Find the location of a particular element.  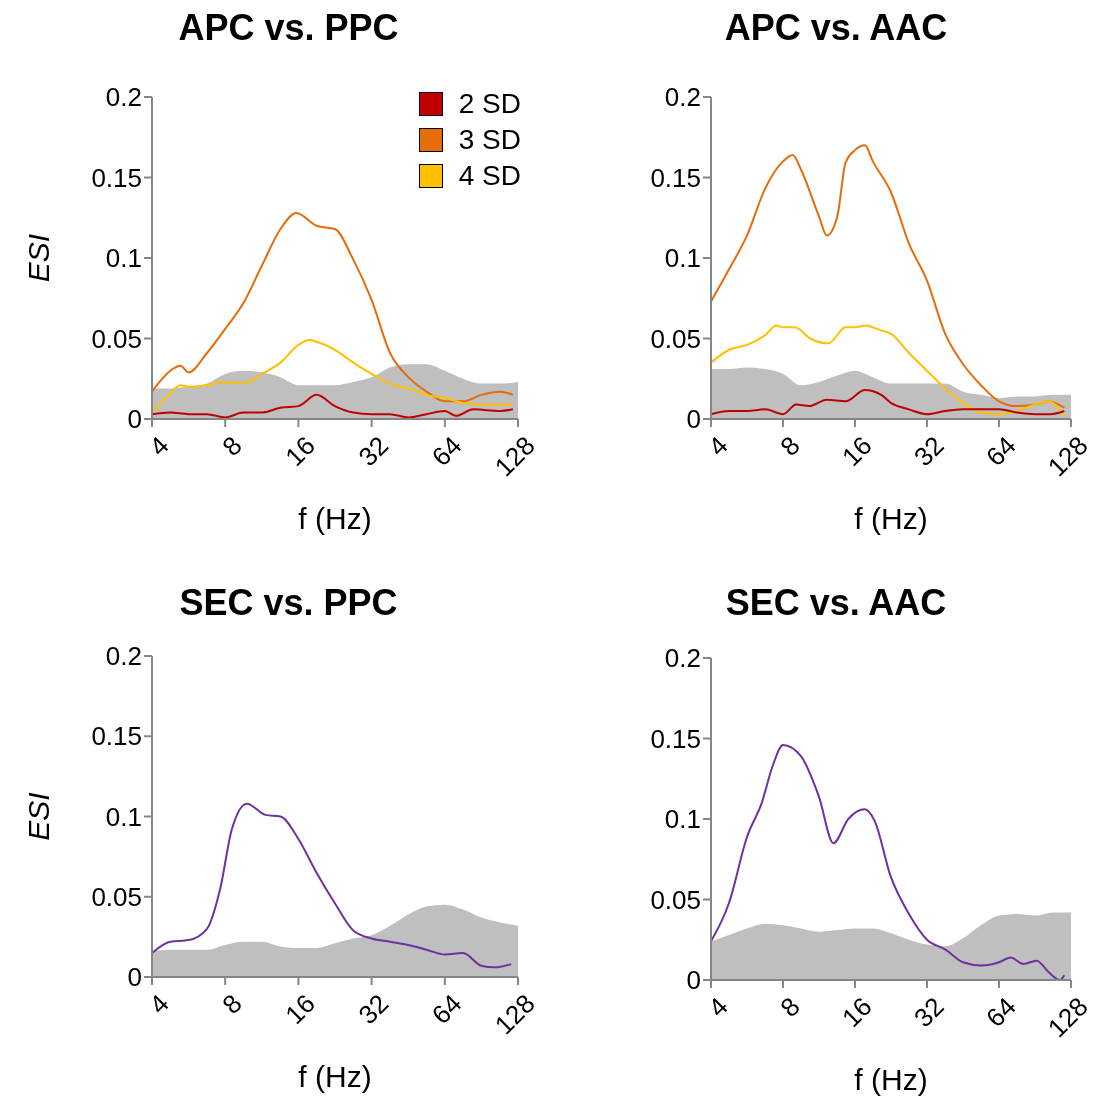

legend-label: 2 SD is located at coordinates (489, 104).